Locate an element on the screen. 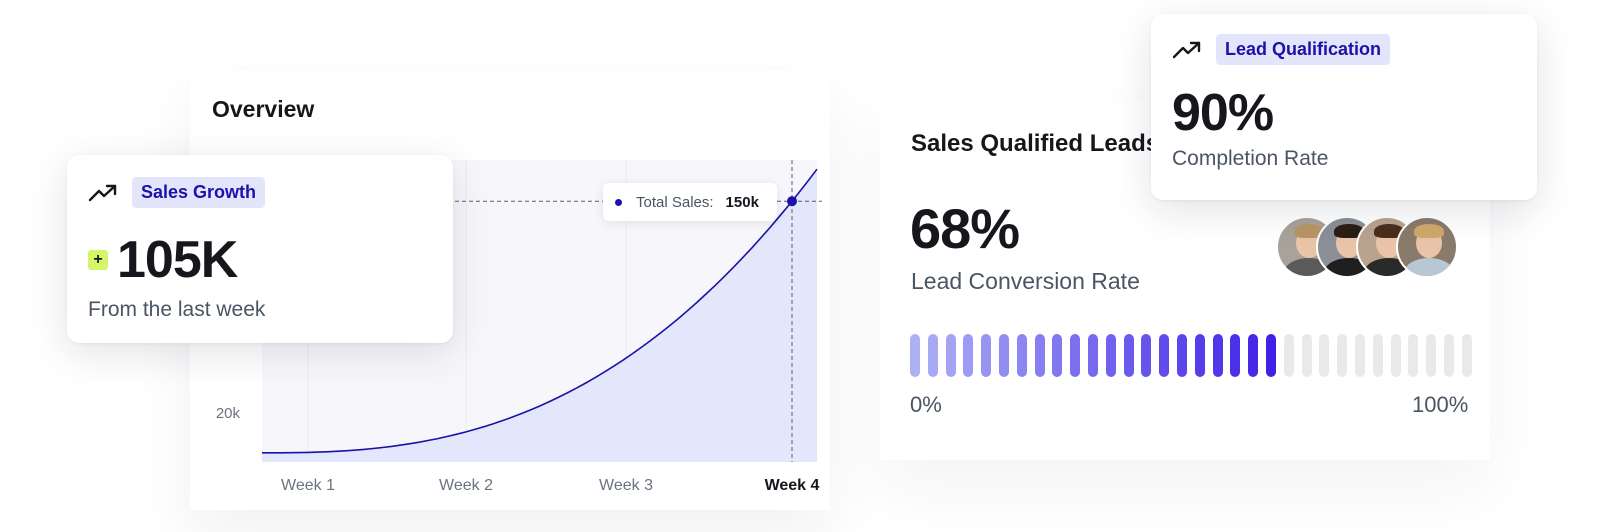 The width and height of the screenshot is (1600, 532). sales-value-row: + 105K is located at coordinates (260, 260).